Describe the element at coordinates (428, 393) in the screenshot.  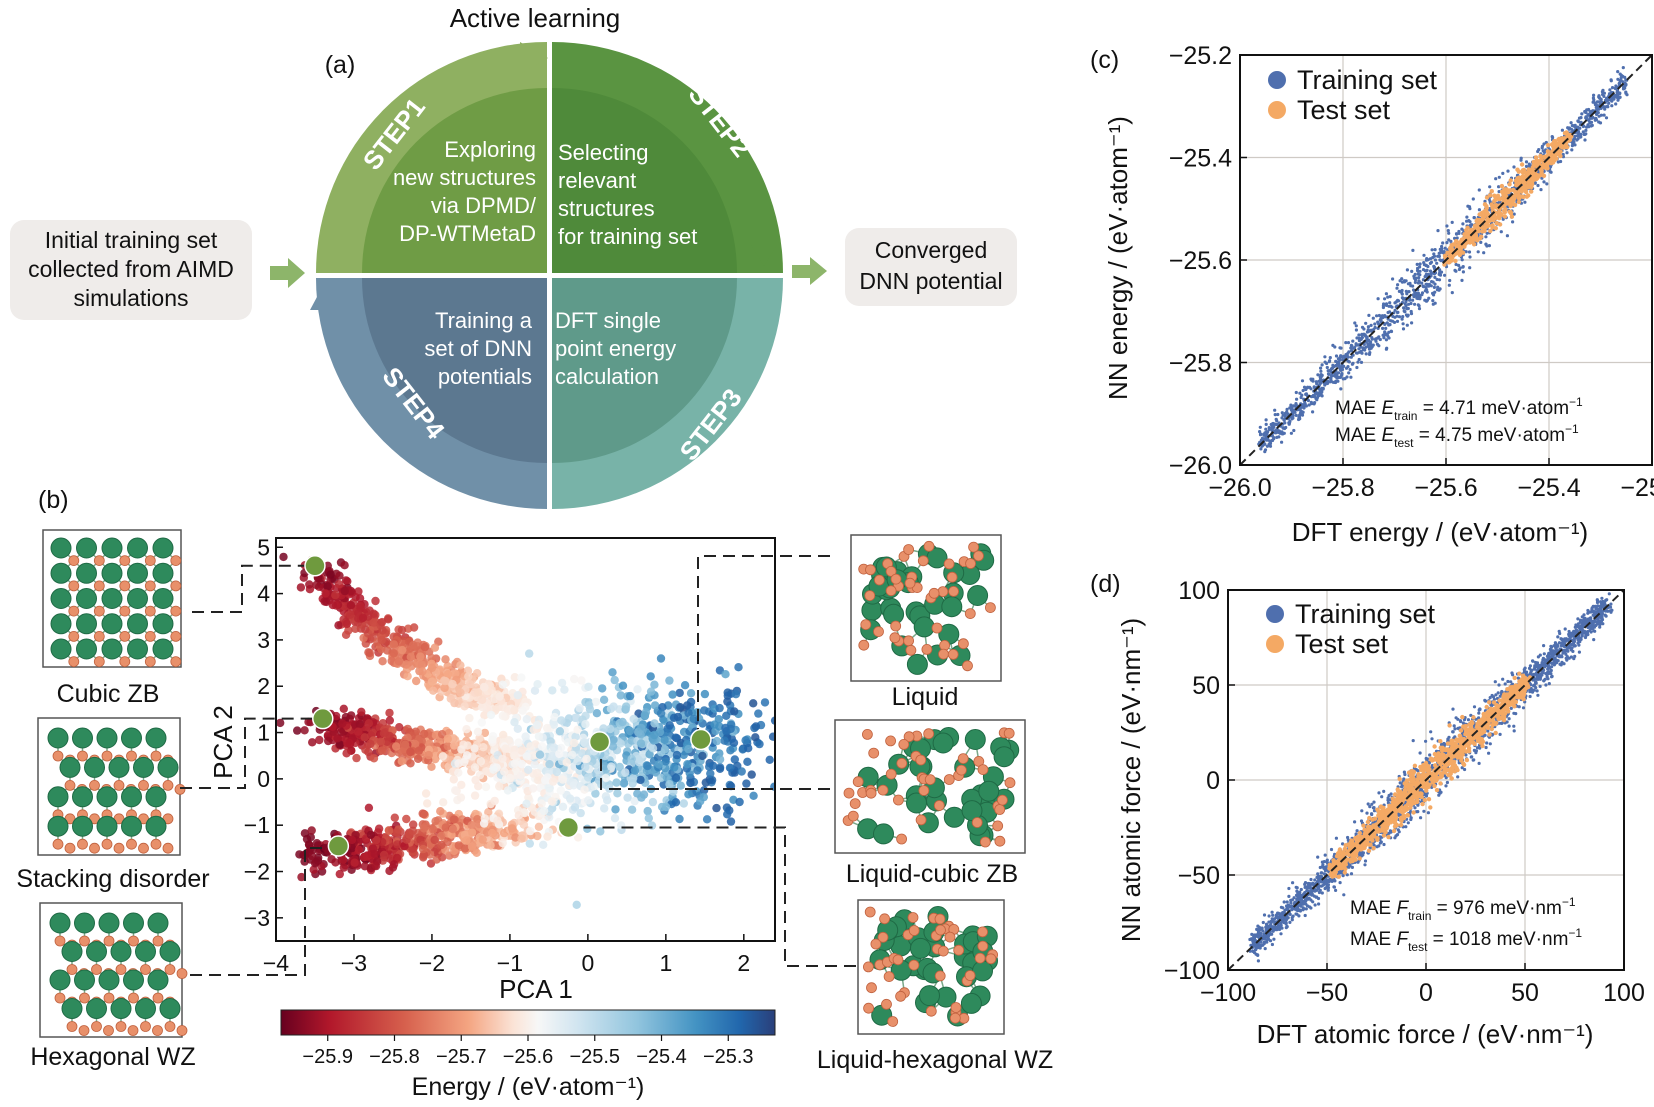
I see `step4-quadrant: STEP4 Training a set of DNN potentials` at that location.